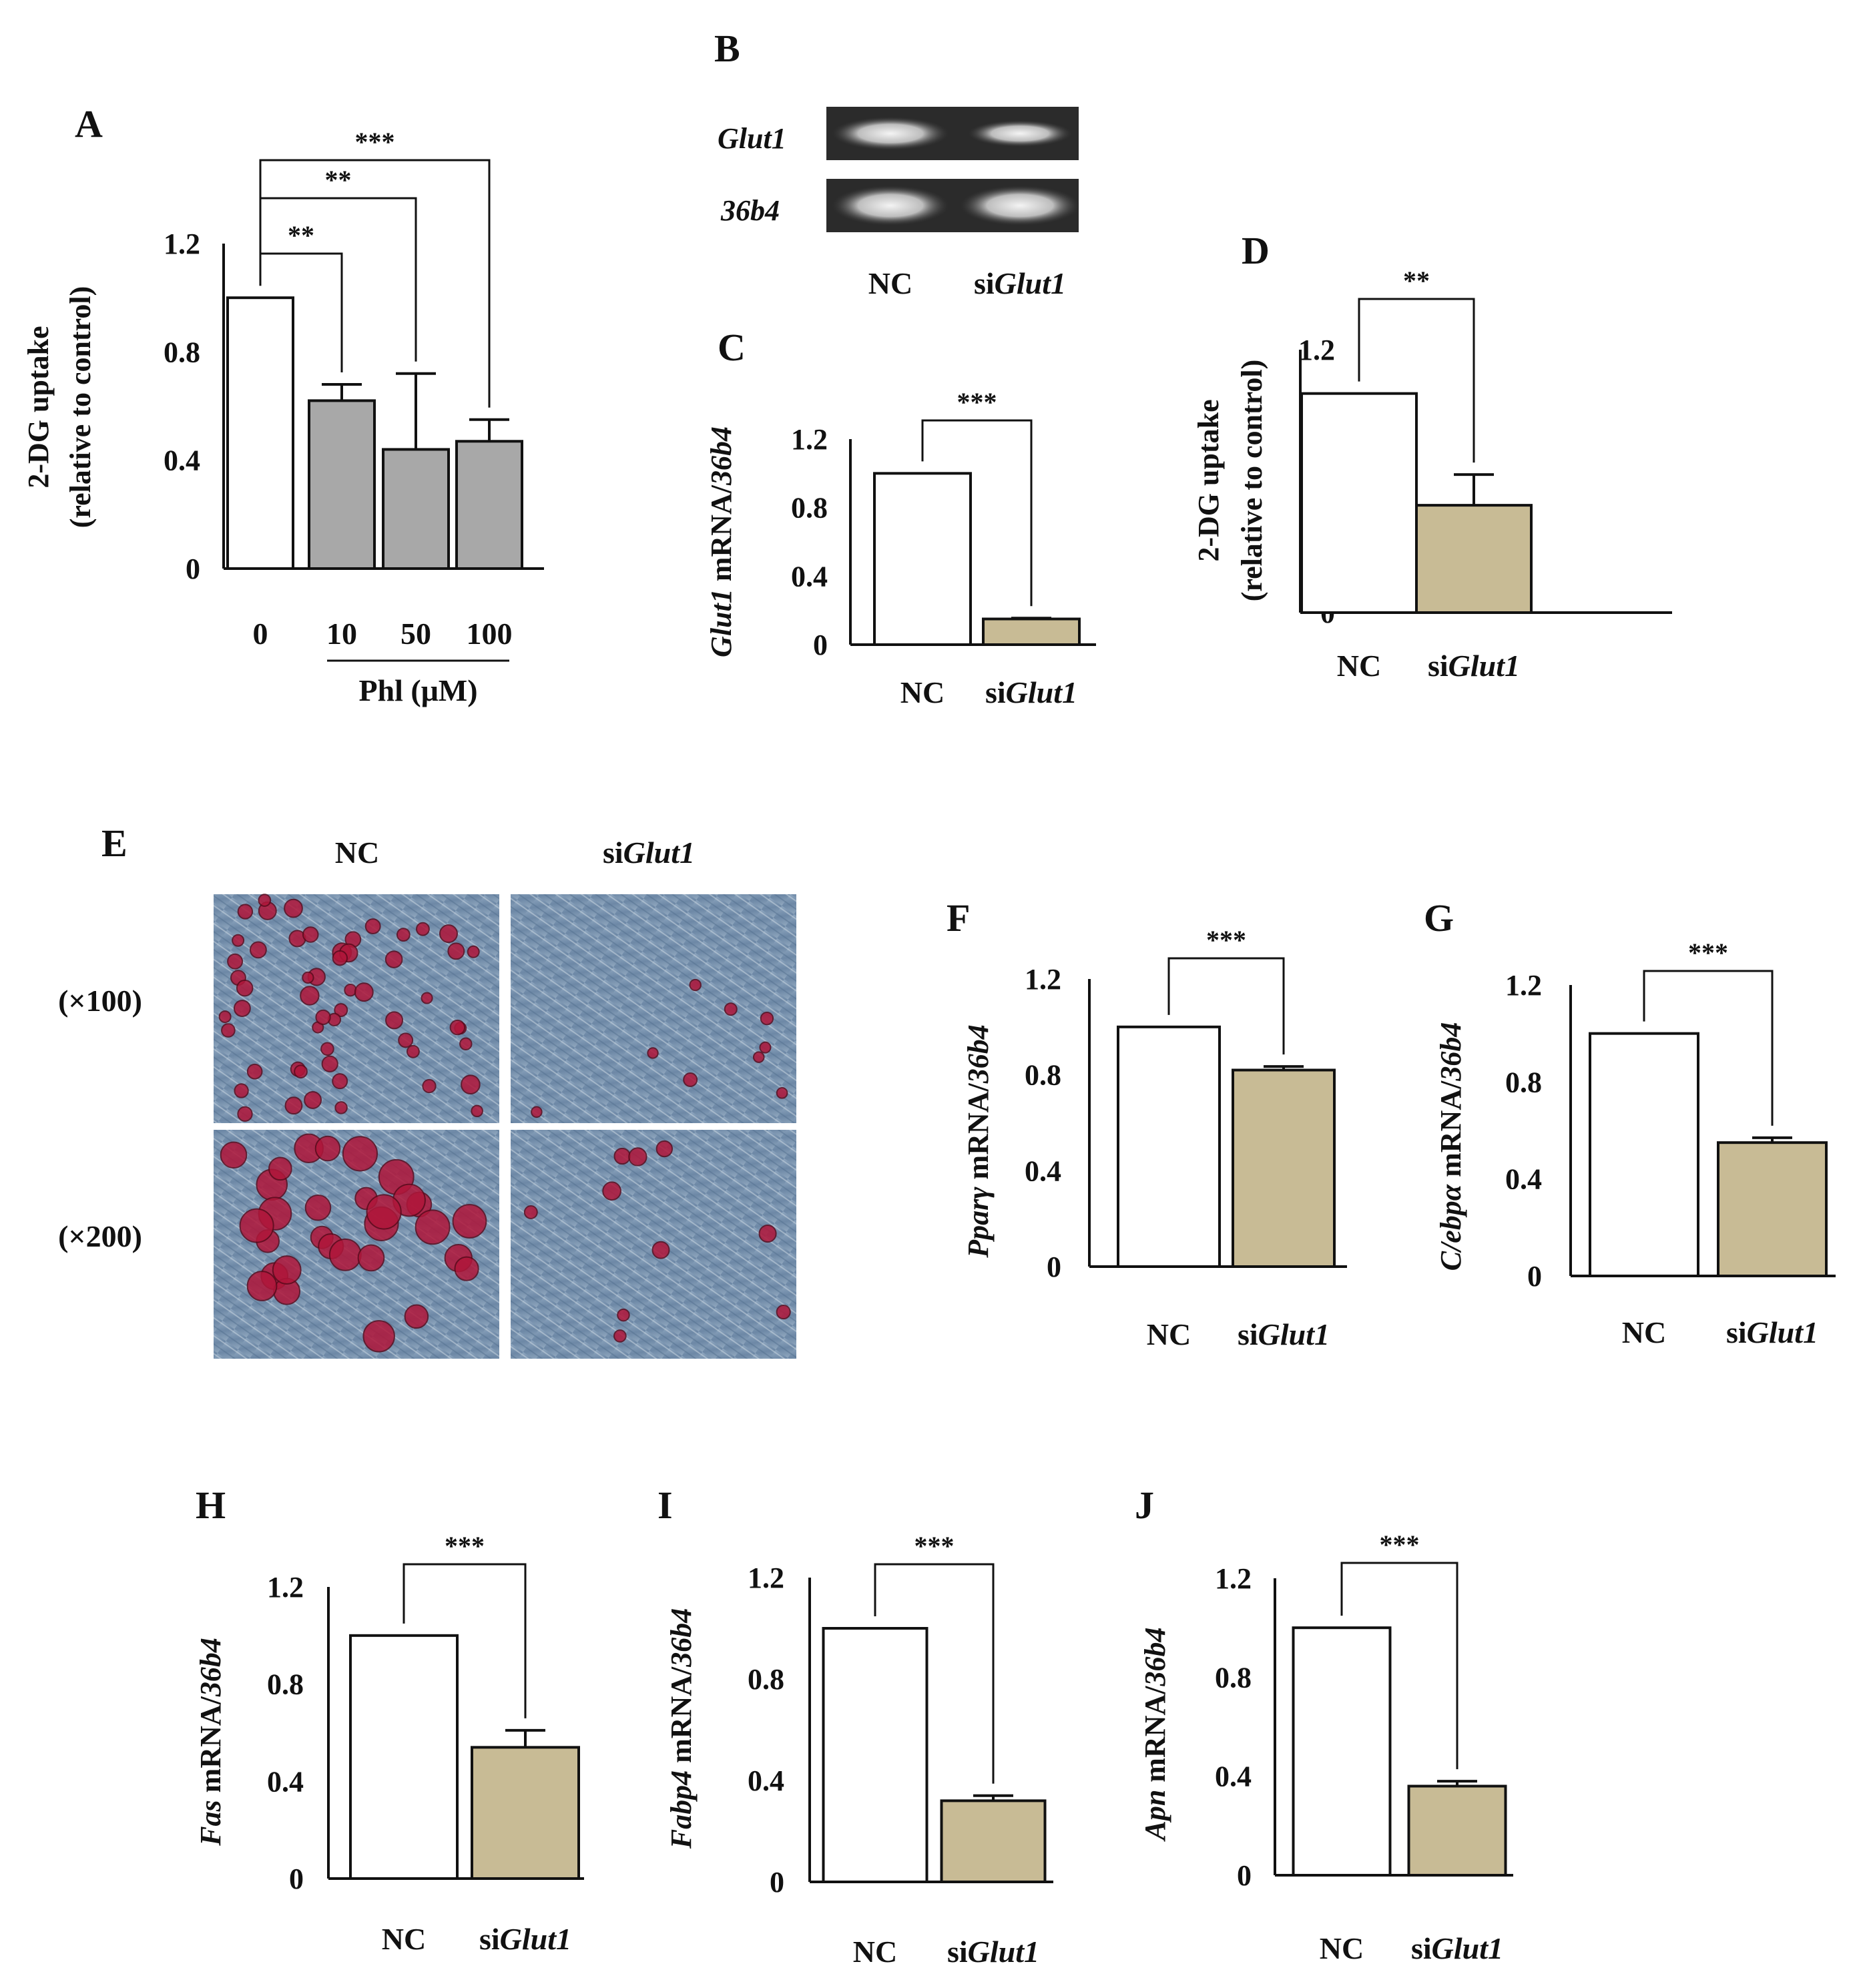  I want to click on micrograph-siglut1-x200, so click(653, 1244).